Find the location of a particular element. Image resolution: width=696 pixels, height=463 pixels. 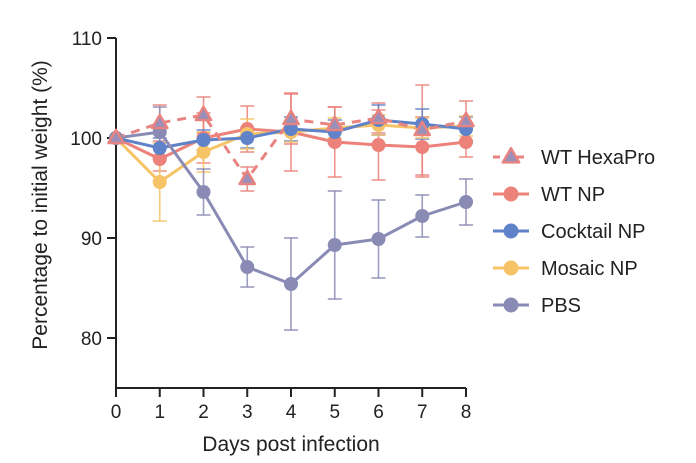

legend-label-wt-hexapro: WT HexaPro is located at coordinates (598, 158).